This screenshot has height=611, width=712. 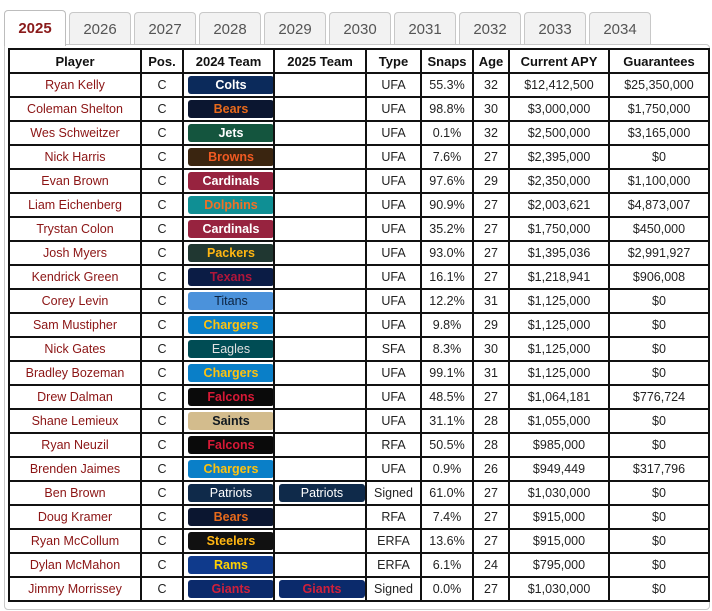 What do you see at coordinates (75, 133) in the screenshot?
I see `player-name: Wes Schweitzer` at bounding box center [75, 133].